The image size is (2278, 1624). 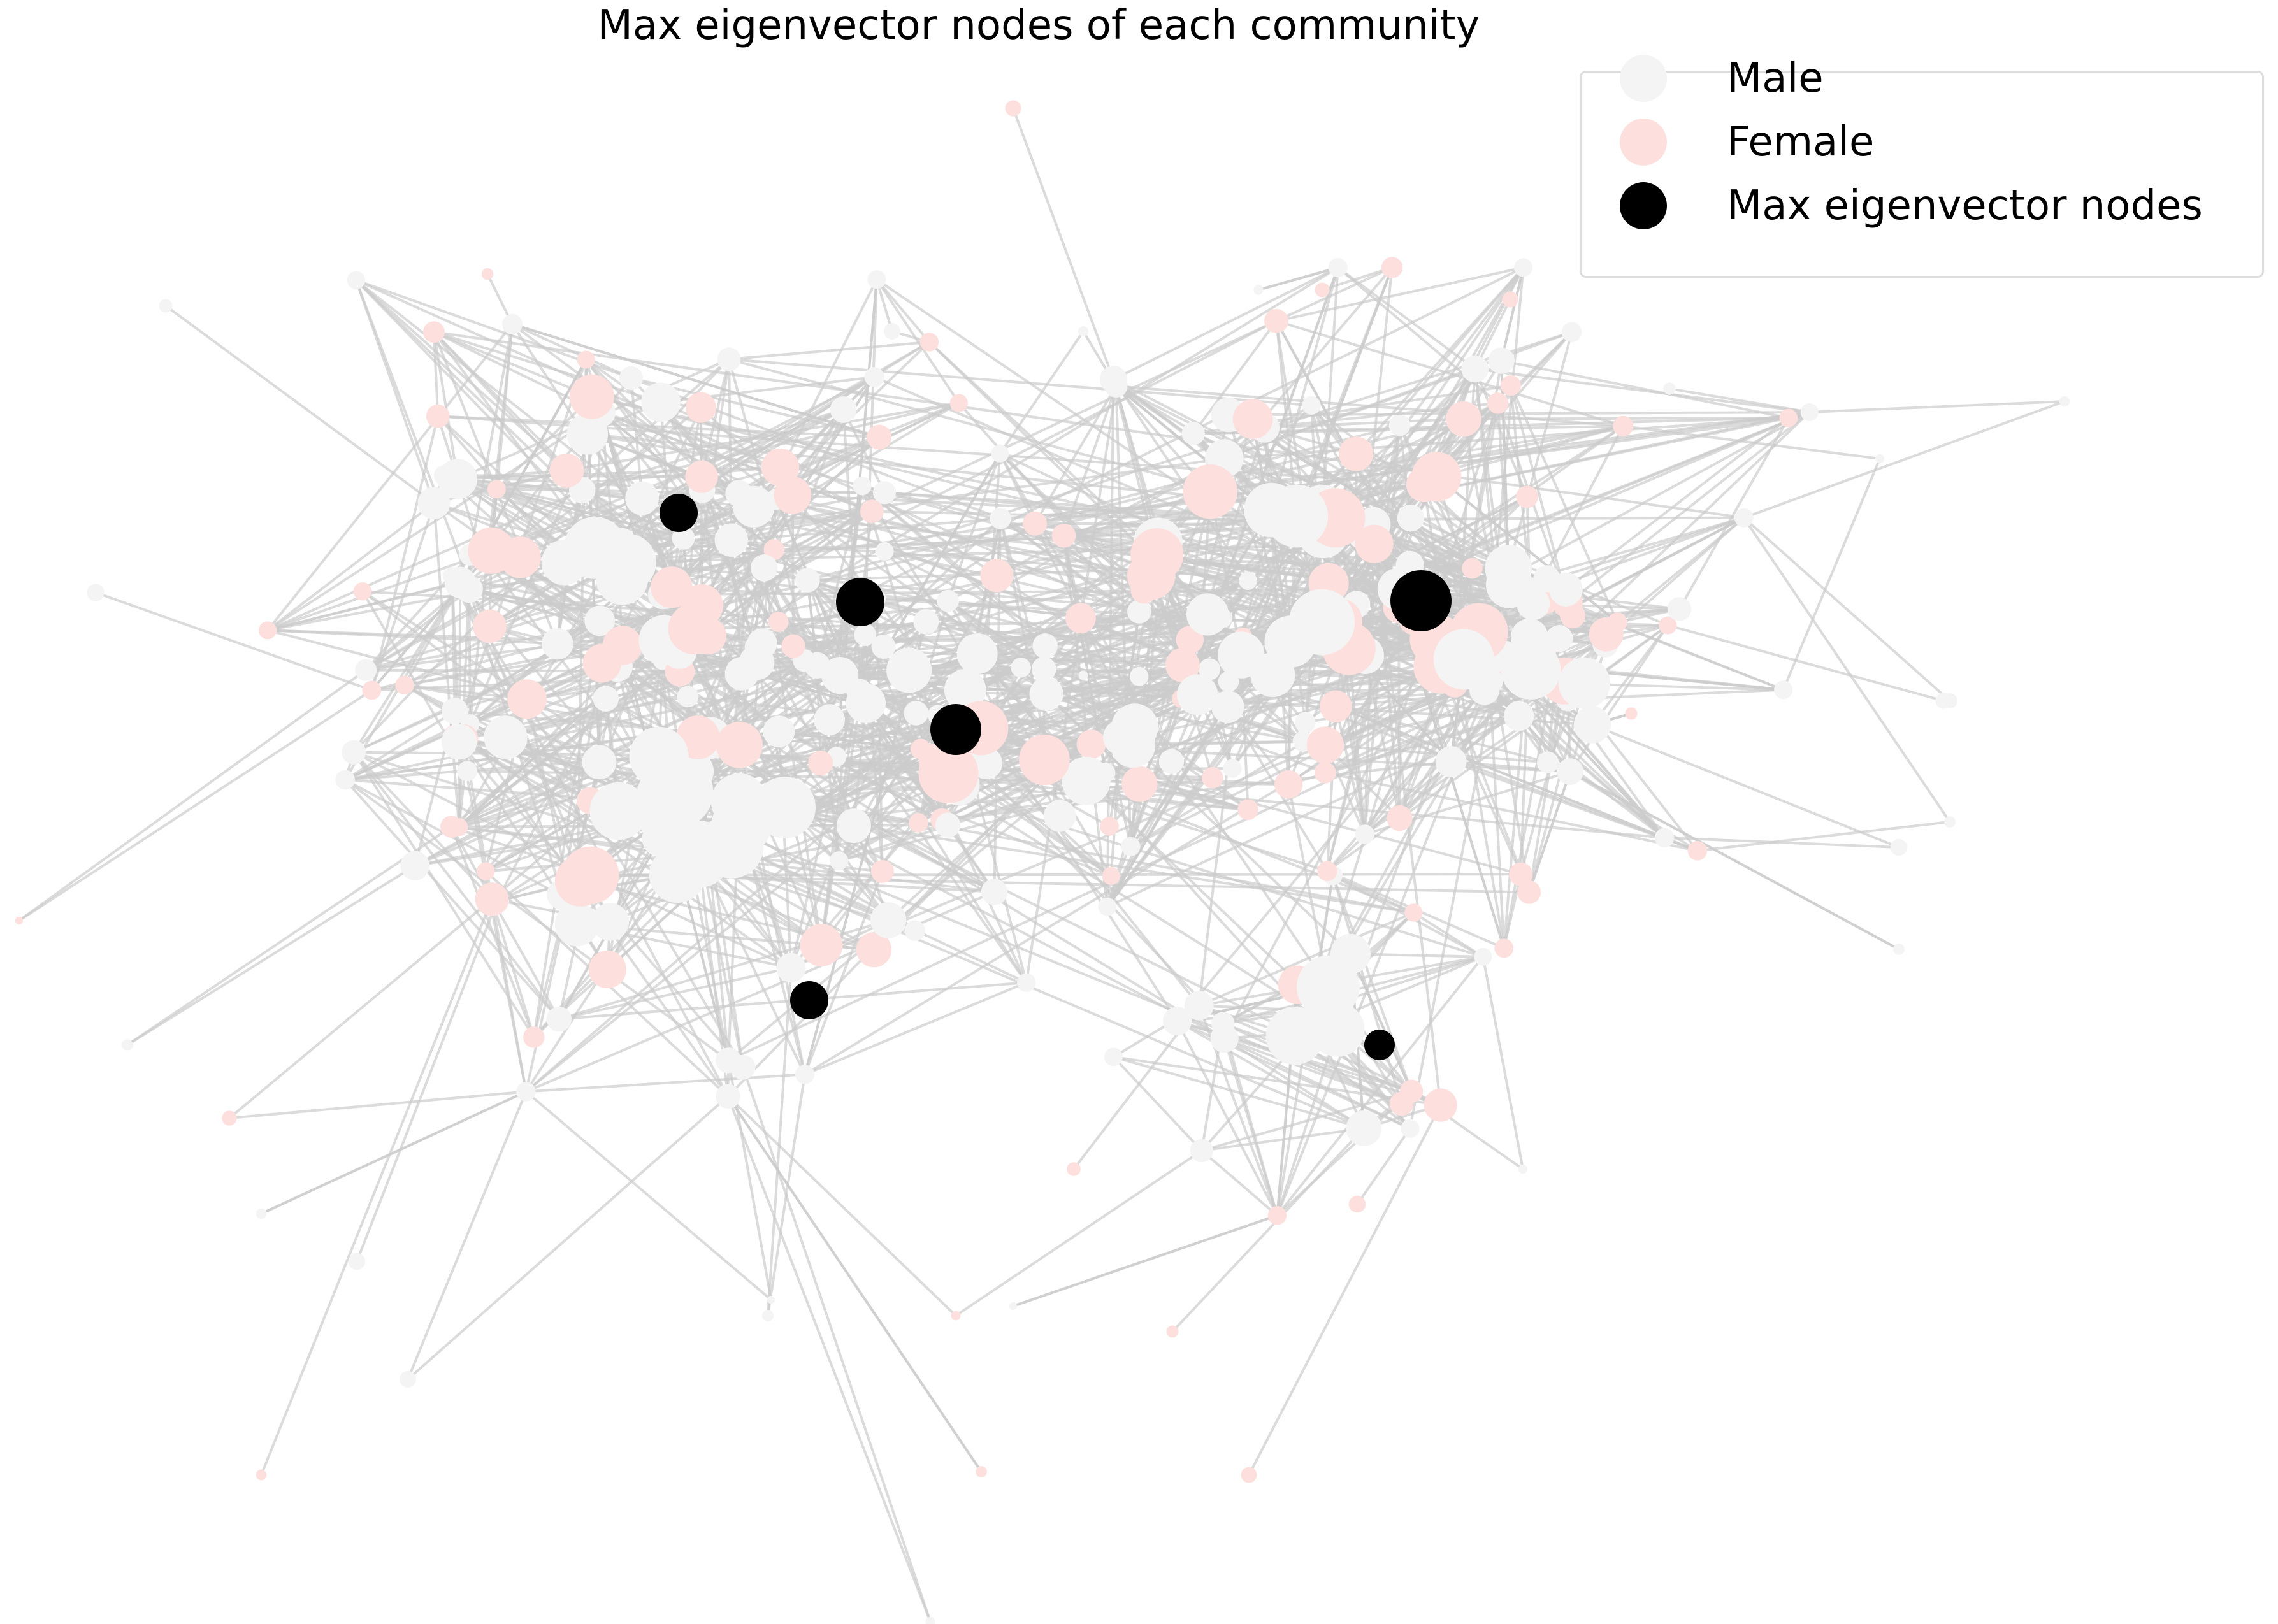 I want to click on legend-swatch-male, so click(x=1643, y=78).